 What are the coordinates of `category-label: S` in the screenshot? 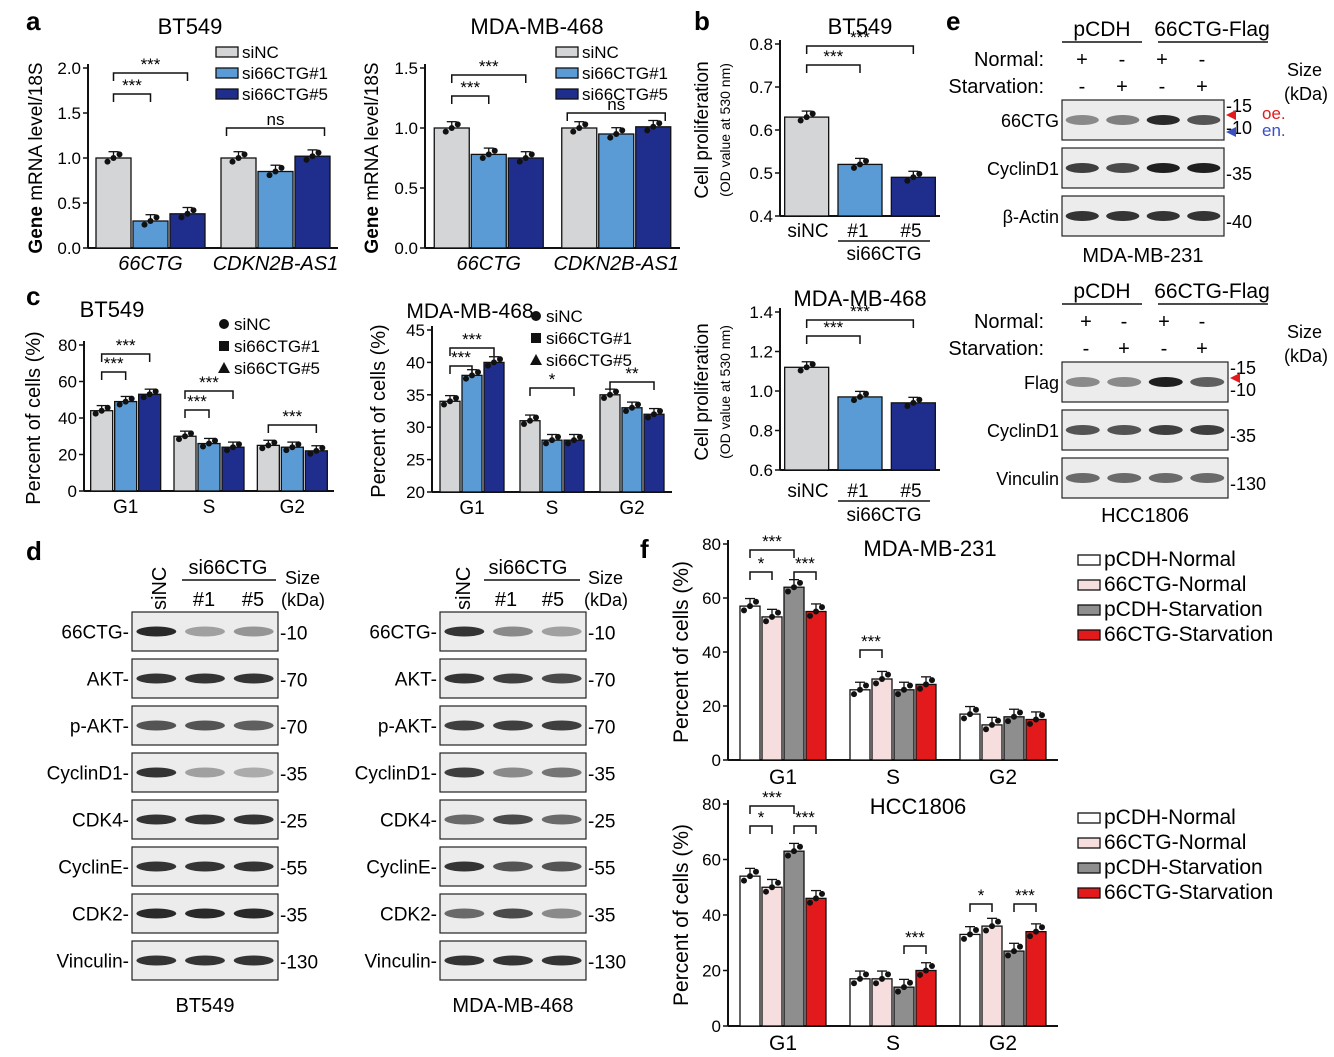 It's located at (552, 508).